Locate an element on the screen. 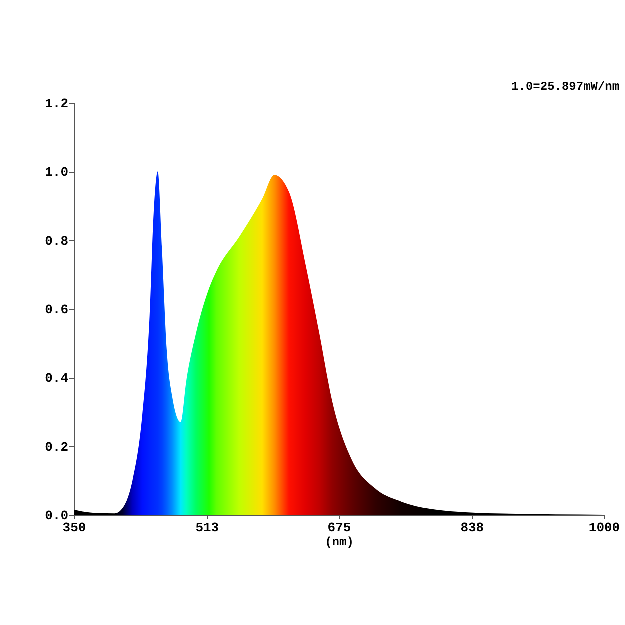 This screenshot has width=625, height=625. y-tick-label: 0.2 is located at coordinates (57, 447).